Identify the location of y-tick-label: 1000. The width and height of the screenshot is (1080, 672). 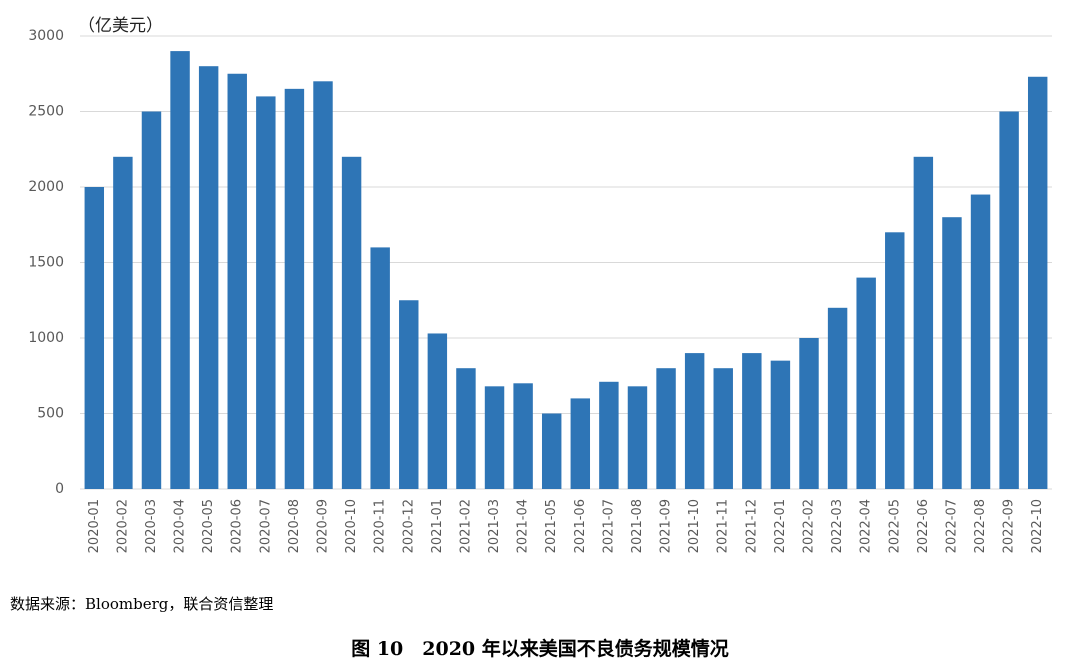
(46, 338).